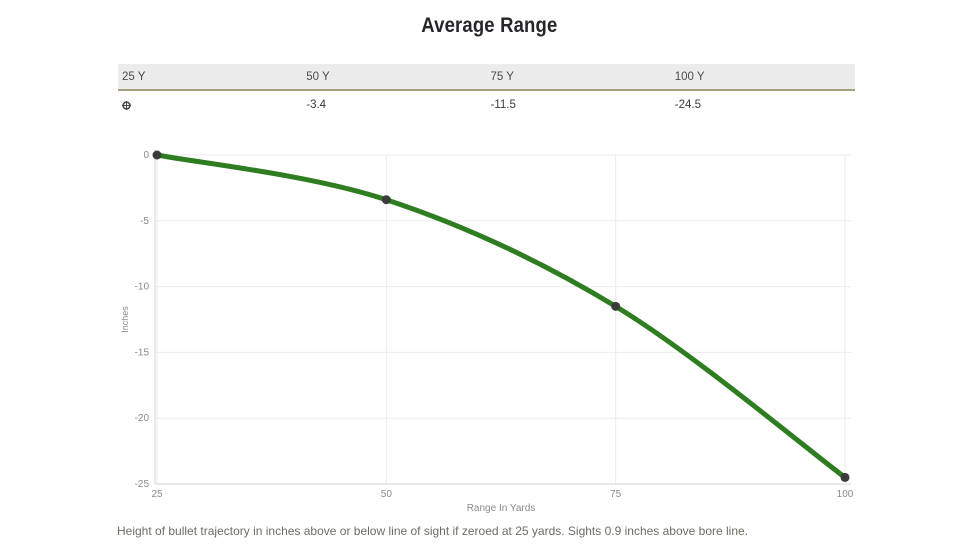 The width and height of the screenshot is (978, 550). I want to click on range-table-value-row: -3.4 -11.5 -24.5, so click(486, 104).